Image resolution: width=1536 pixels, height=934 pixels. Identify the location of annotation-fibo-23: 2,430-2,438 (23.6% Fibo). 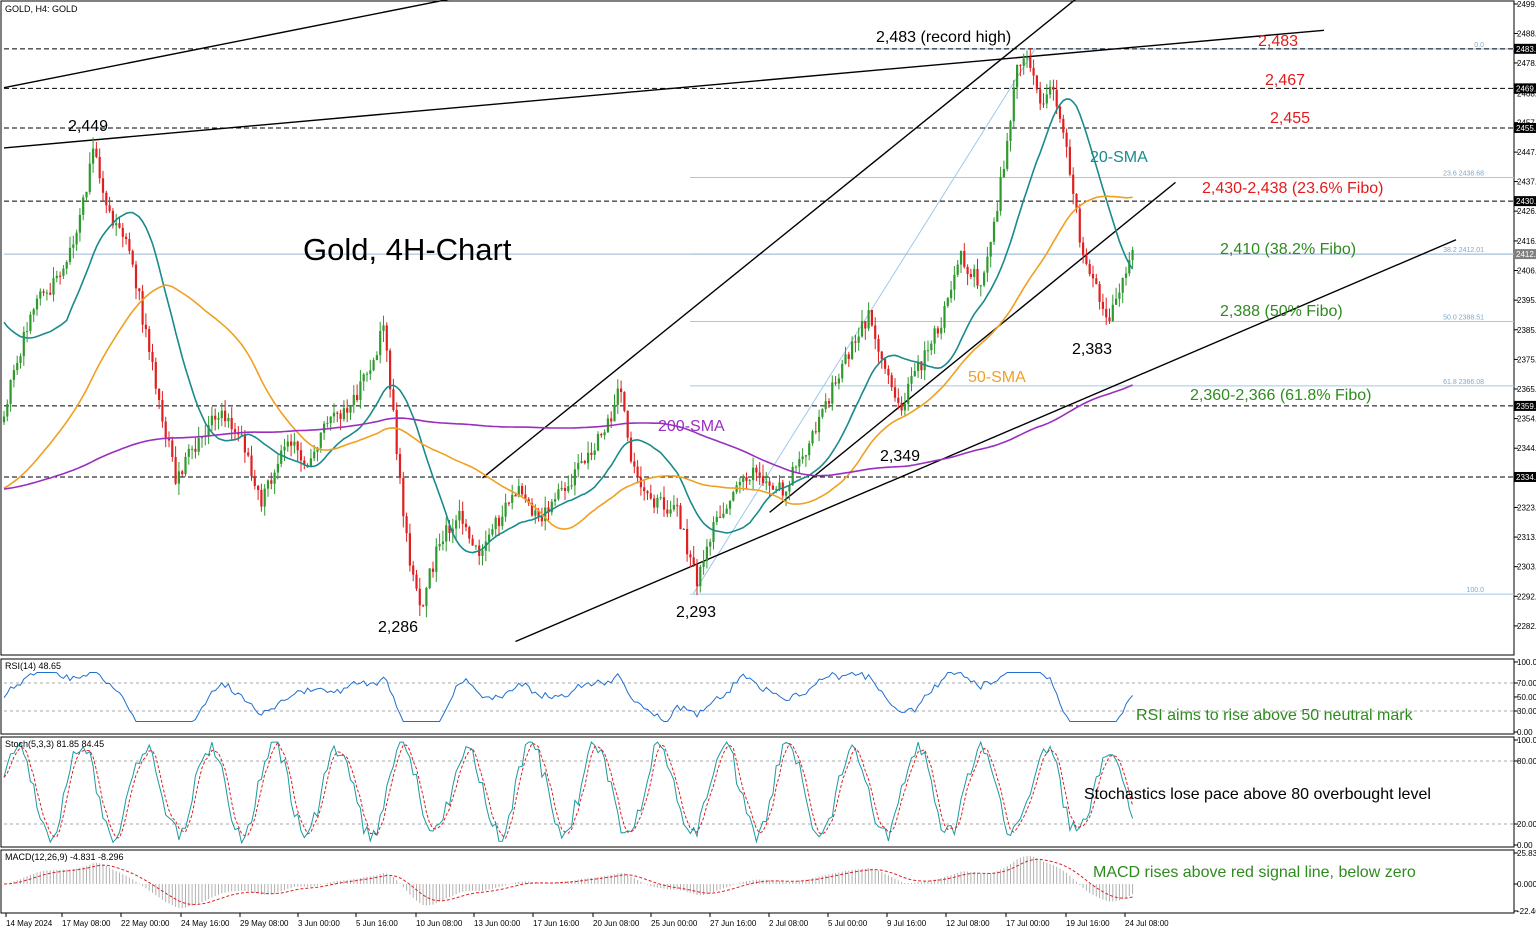
(1292, 188).